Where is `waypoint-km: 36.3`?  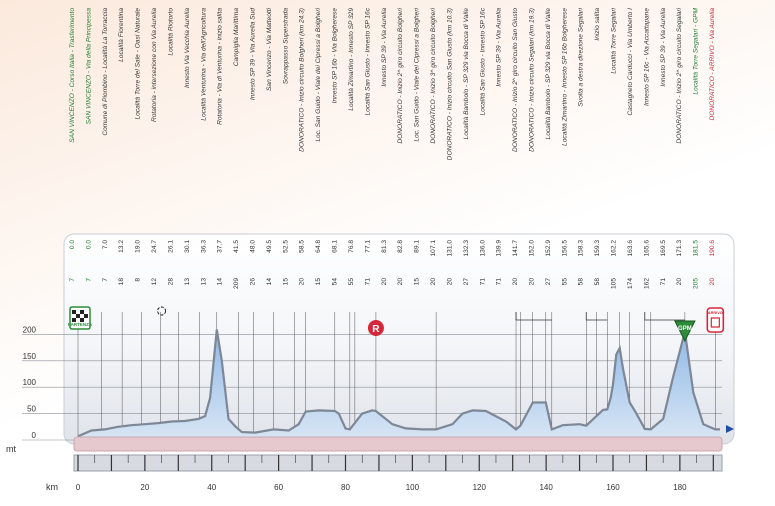 waypoint-km: 36.3 is located at coordinates (203, 246).